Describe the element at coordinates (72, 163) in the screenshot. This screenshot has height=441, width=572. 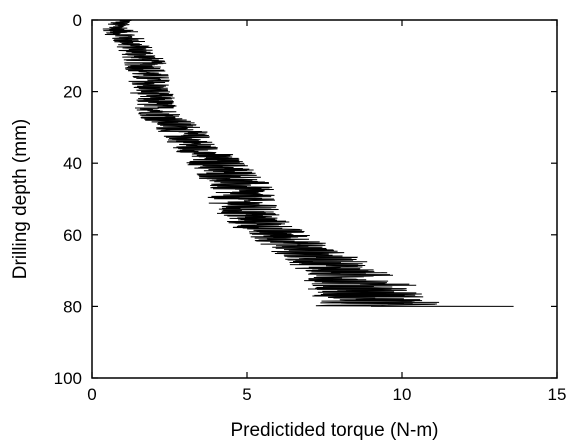
I see `y-tick-label: 40` at that location.